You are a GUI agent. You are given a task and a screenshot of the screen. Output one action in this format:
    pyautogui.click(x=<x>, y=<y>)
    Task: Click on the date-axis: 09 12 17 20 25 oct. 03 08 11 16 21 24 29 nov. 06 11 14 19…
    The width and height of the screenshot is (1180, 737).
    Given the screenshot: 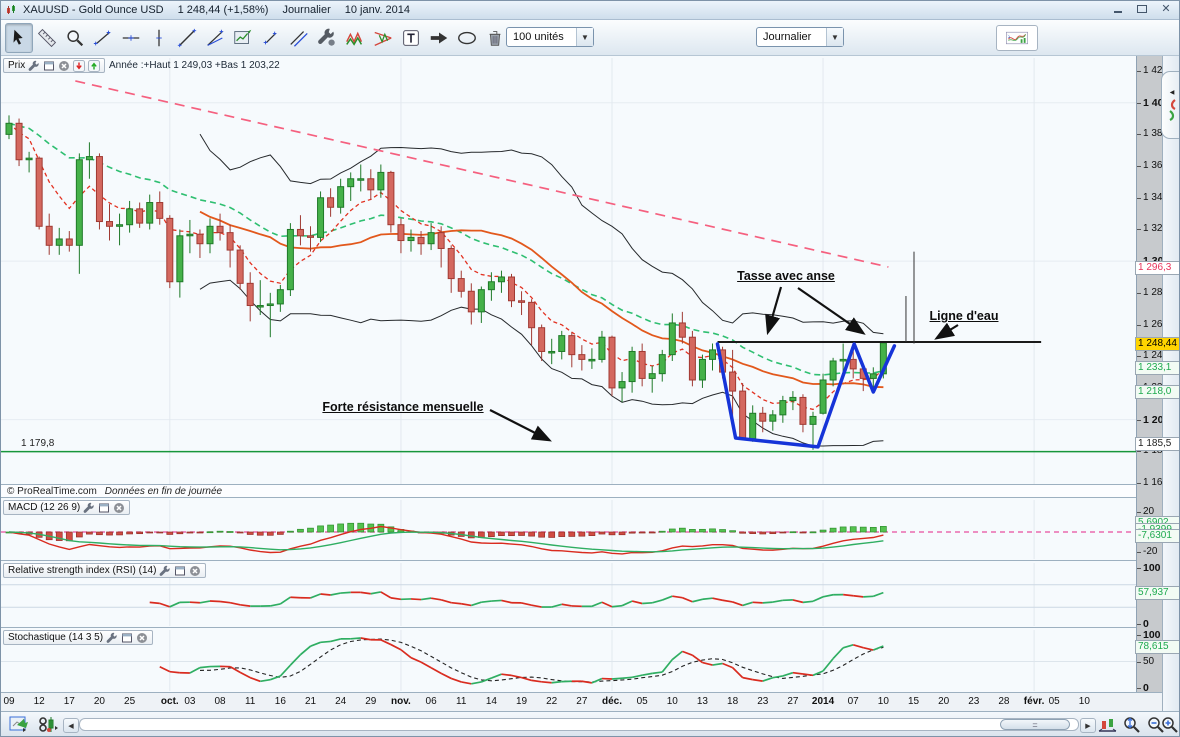 What is the action you would take?
    pyautogui.click(x=581, y=701)
    